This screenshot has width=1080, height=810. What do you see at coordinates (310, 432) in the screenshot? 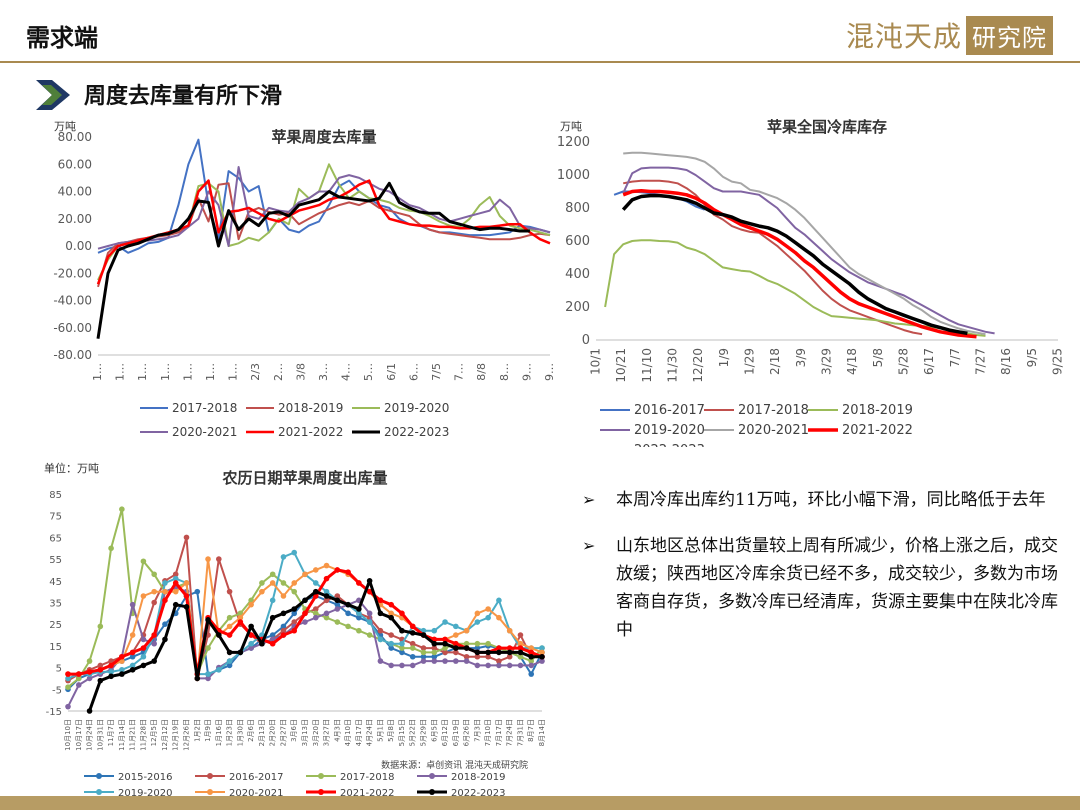
I see `legend-label: 2021-2022` at bounding box center [310, 432].